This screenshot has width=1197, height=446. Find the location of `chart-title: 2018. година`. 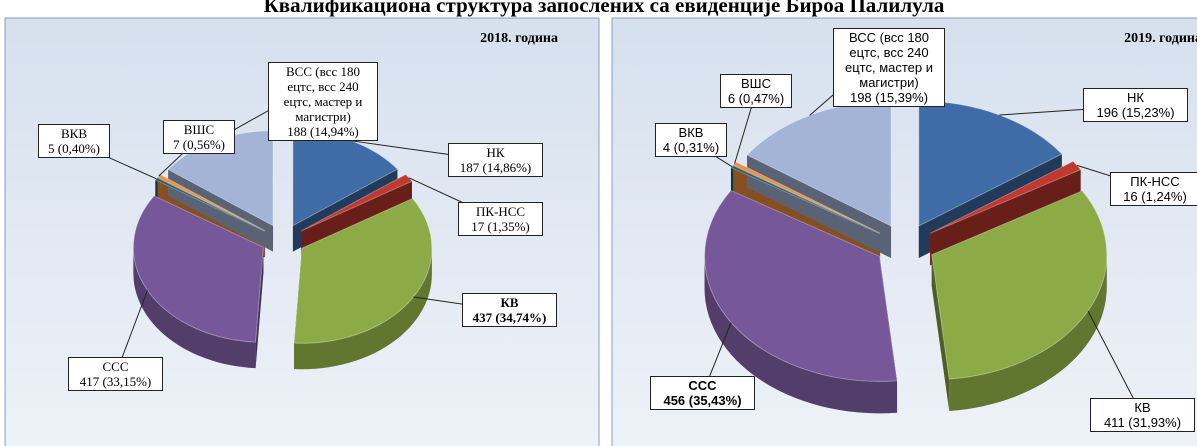

chart-title: 2018. година is located at coordinates (519, 38).